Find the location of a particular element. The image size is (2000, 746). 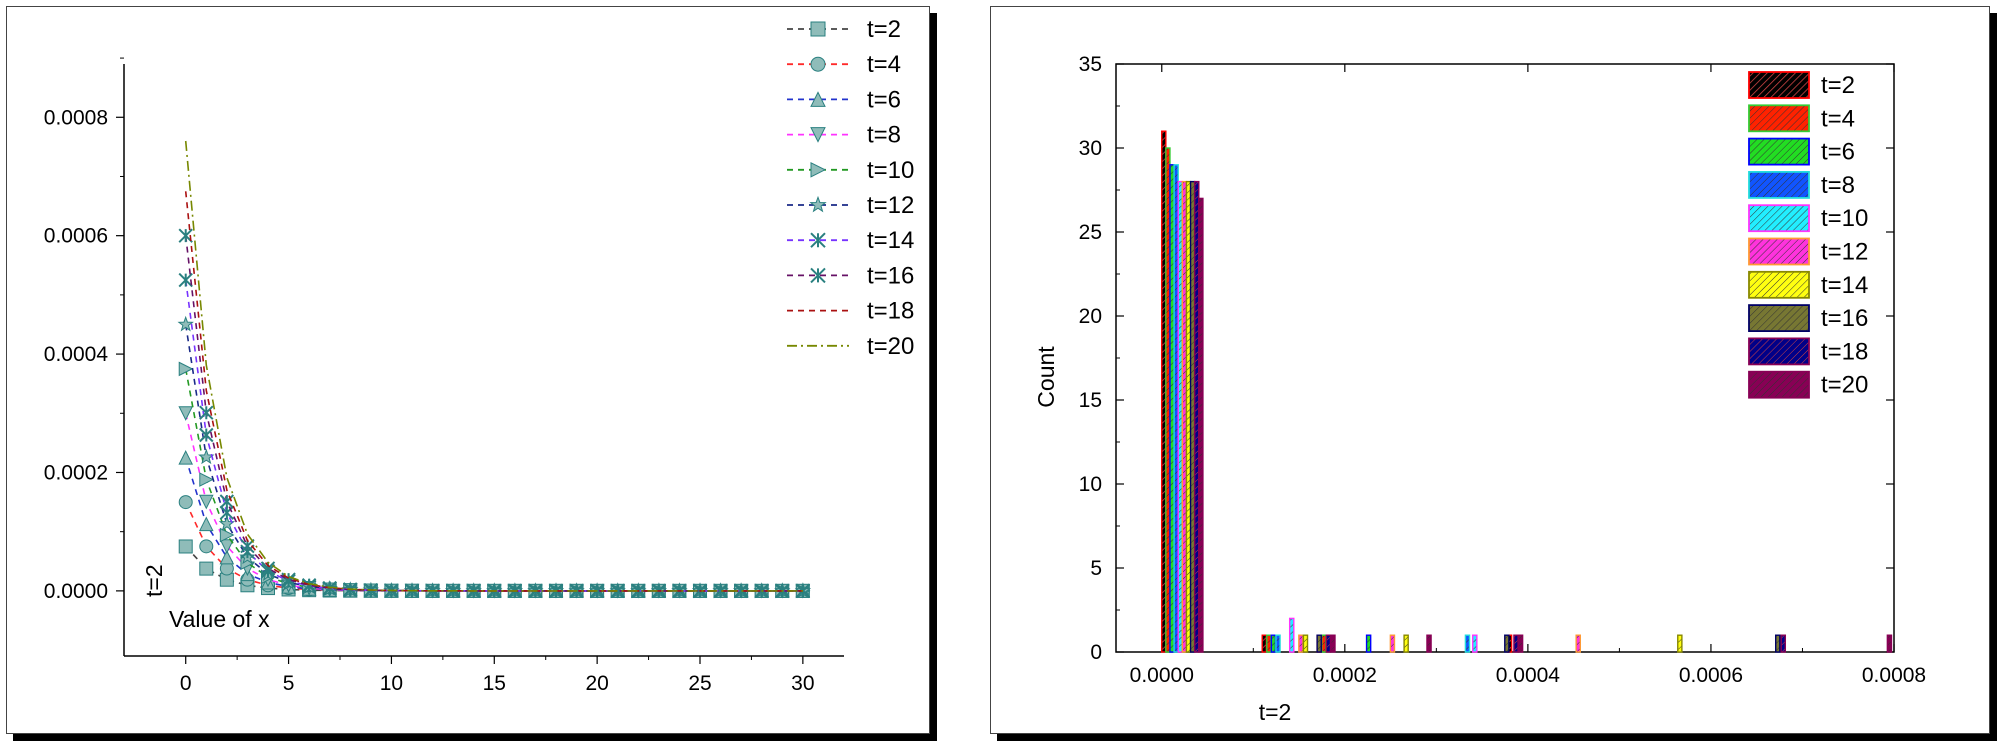

right-y-tick-label: 20 is located at coordinates (1090, 316).